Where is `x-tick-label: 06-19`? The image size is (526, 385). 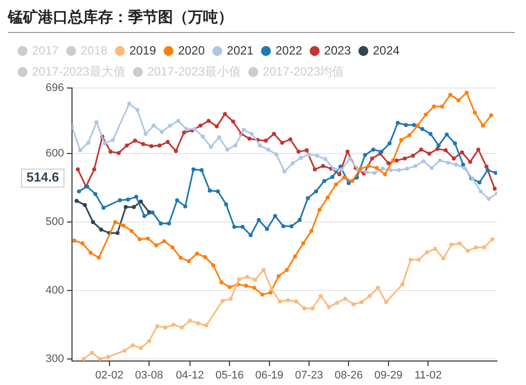 x-tick-label: 06-19 is located at coordinates (269, 376).